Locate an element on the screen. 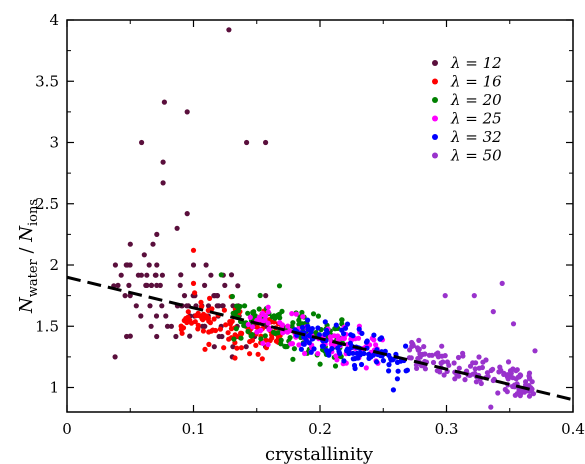  svg-text: Nwater / Nions is located at coordinates (28, 256).